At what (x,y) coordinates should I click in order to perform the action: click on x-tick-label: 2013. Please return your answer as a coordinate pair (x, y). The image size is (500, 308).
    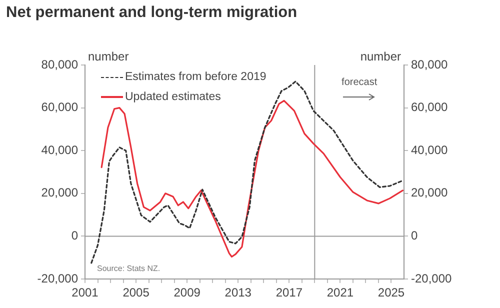
    Looking at the image, I should click on (238, 293).